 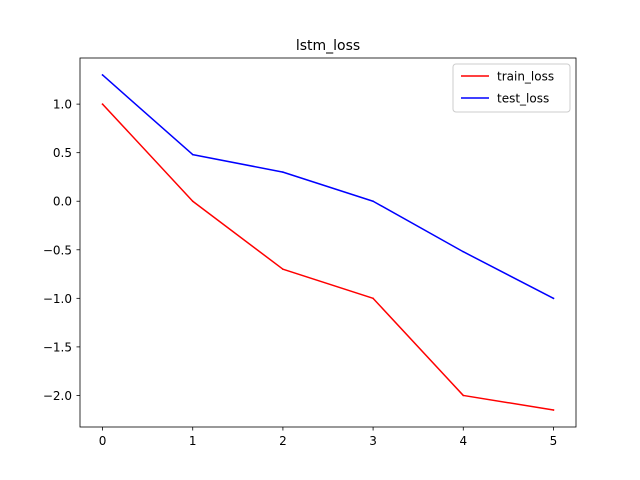 I want to click on y-tick-label: −1.5, so click(x=57, y=347).